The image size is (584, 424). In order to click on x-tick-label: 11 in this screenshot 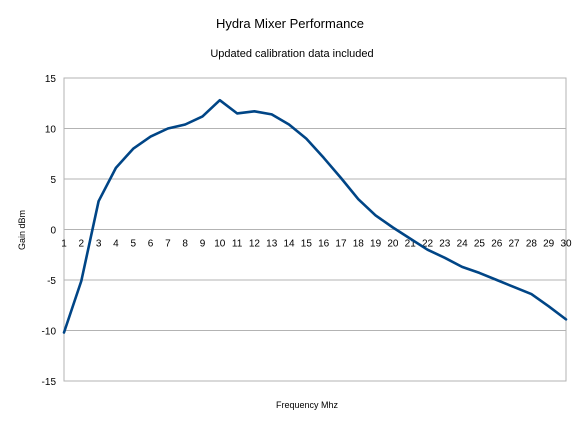, I will do `click(237, 244)`.